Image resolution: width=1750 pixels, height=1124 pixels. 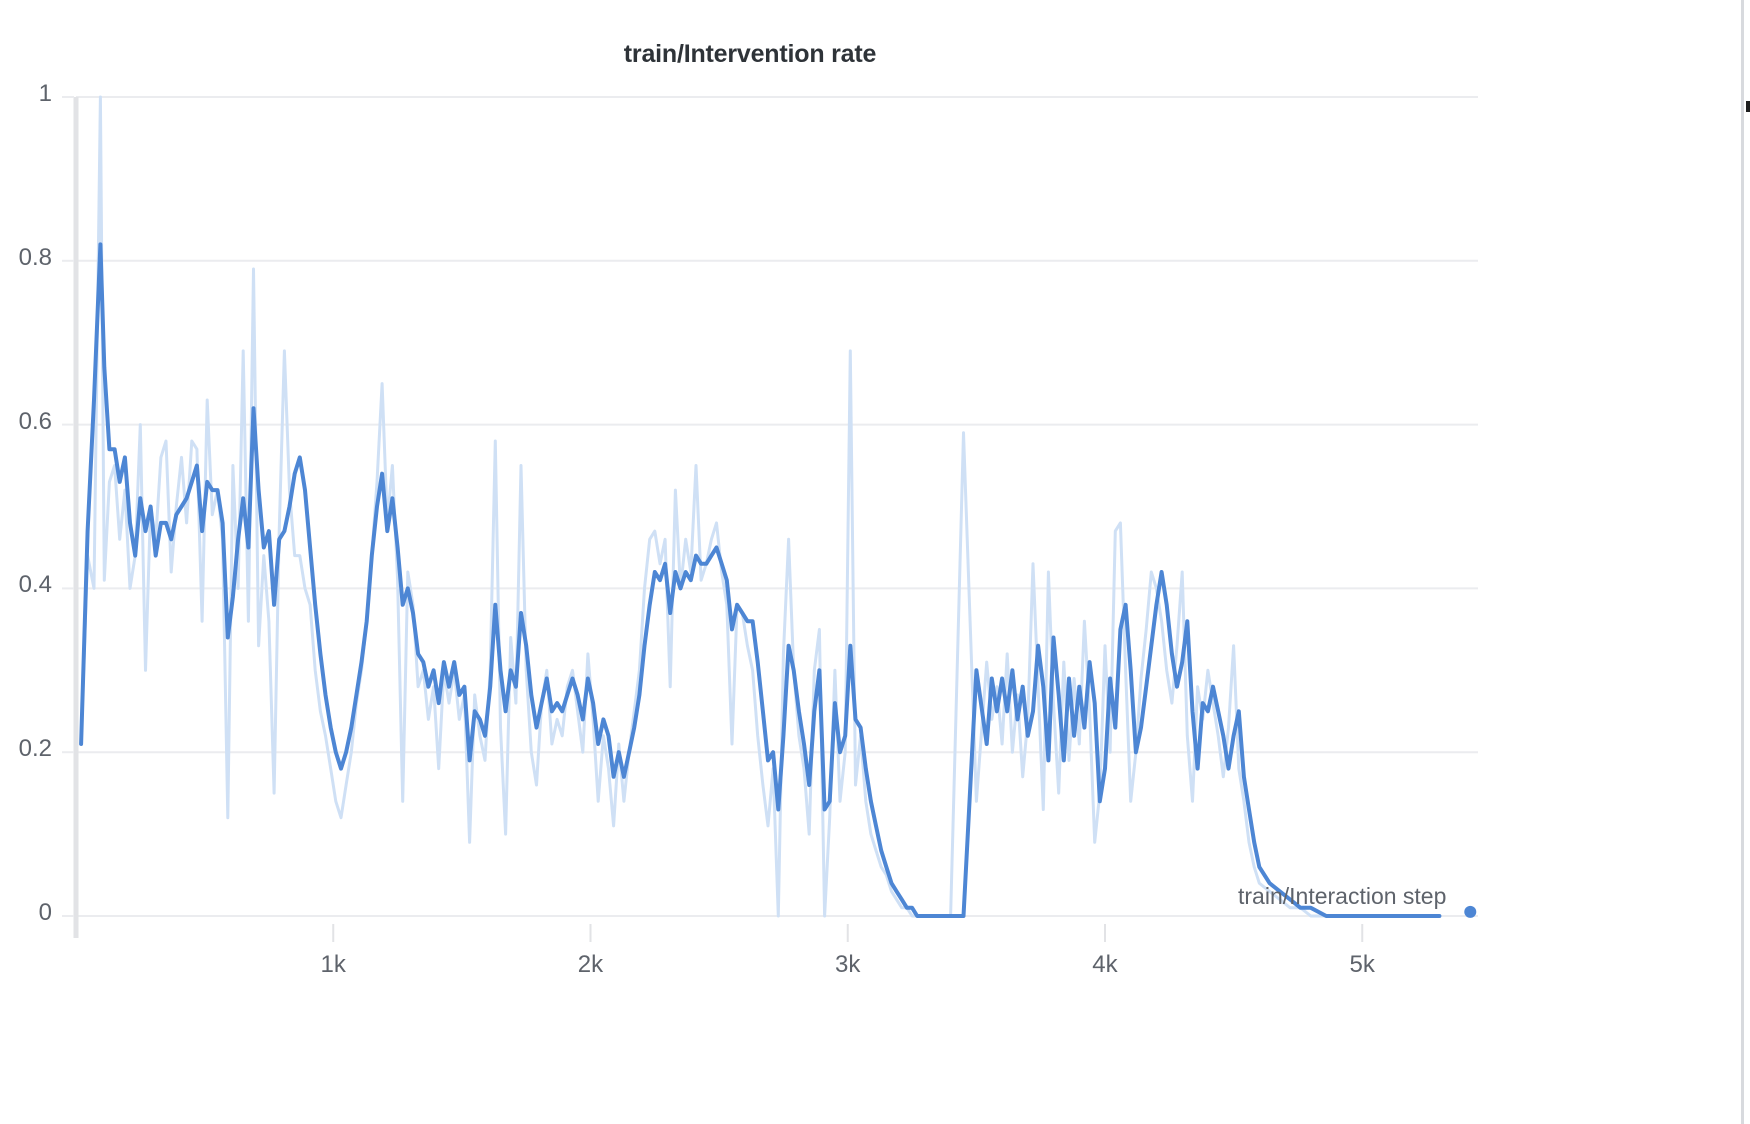 What do you see at coordinates (848, 964) in the screenshot?
I see `x-axis-tick-label: 3k` at bounding box center [848, 964].